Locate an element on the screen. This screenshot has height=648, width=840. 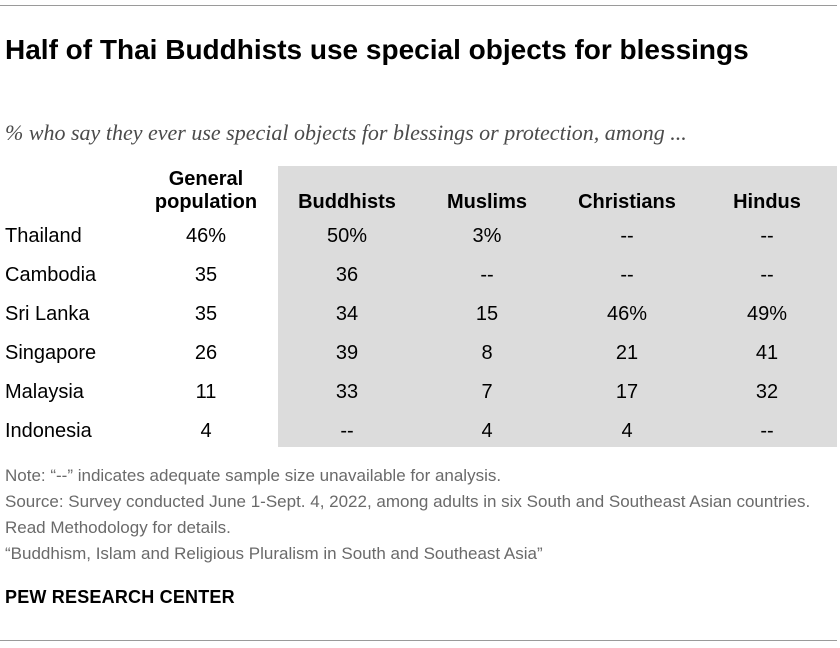
top-rule is located at coordinates (418, 5).